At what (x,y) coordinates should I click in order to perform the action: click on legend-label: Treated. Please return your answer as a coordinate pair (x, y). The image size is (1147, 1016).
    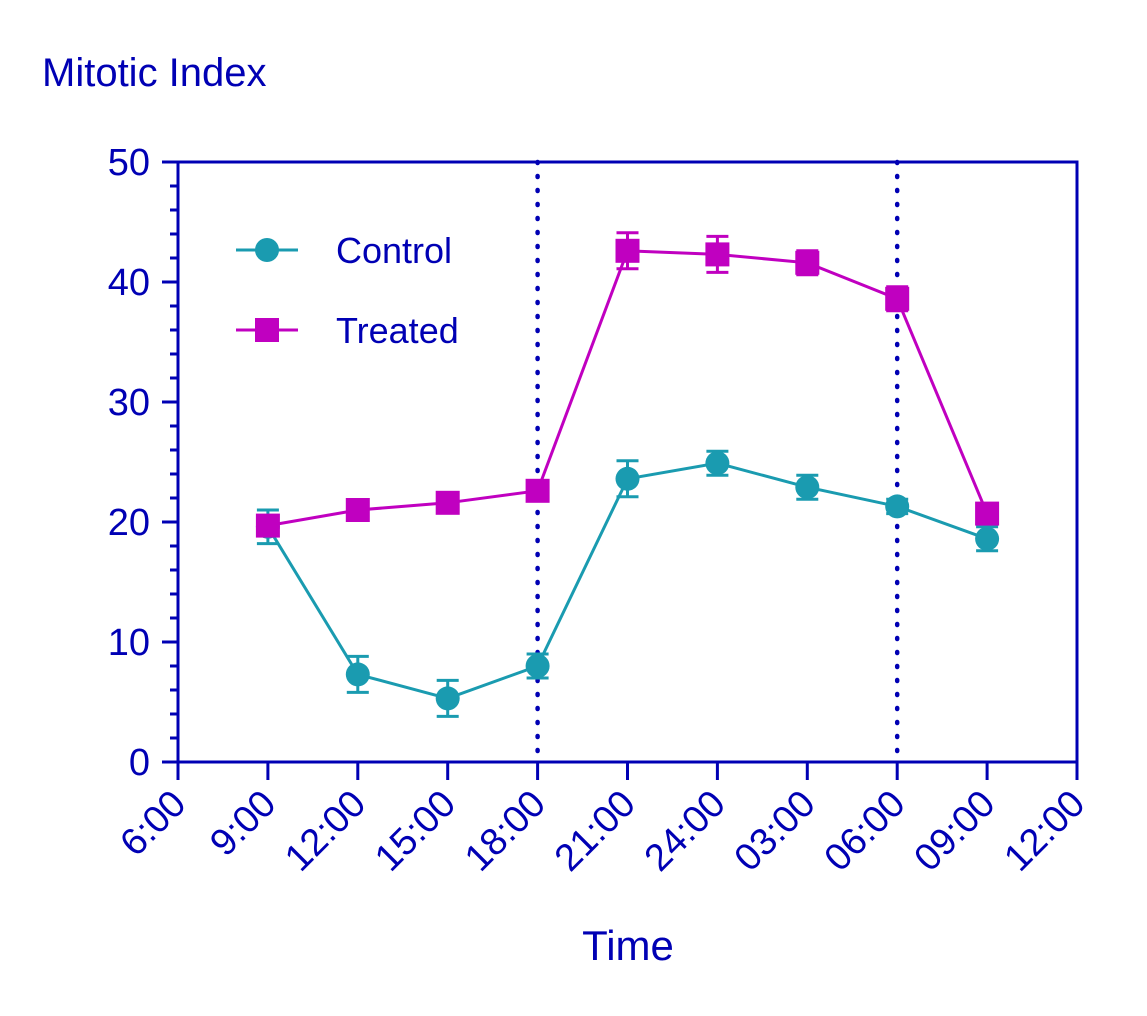
    Looking at the image, I should click on (397, 330).